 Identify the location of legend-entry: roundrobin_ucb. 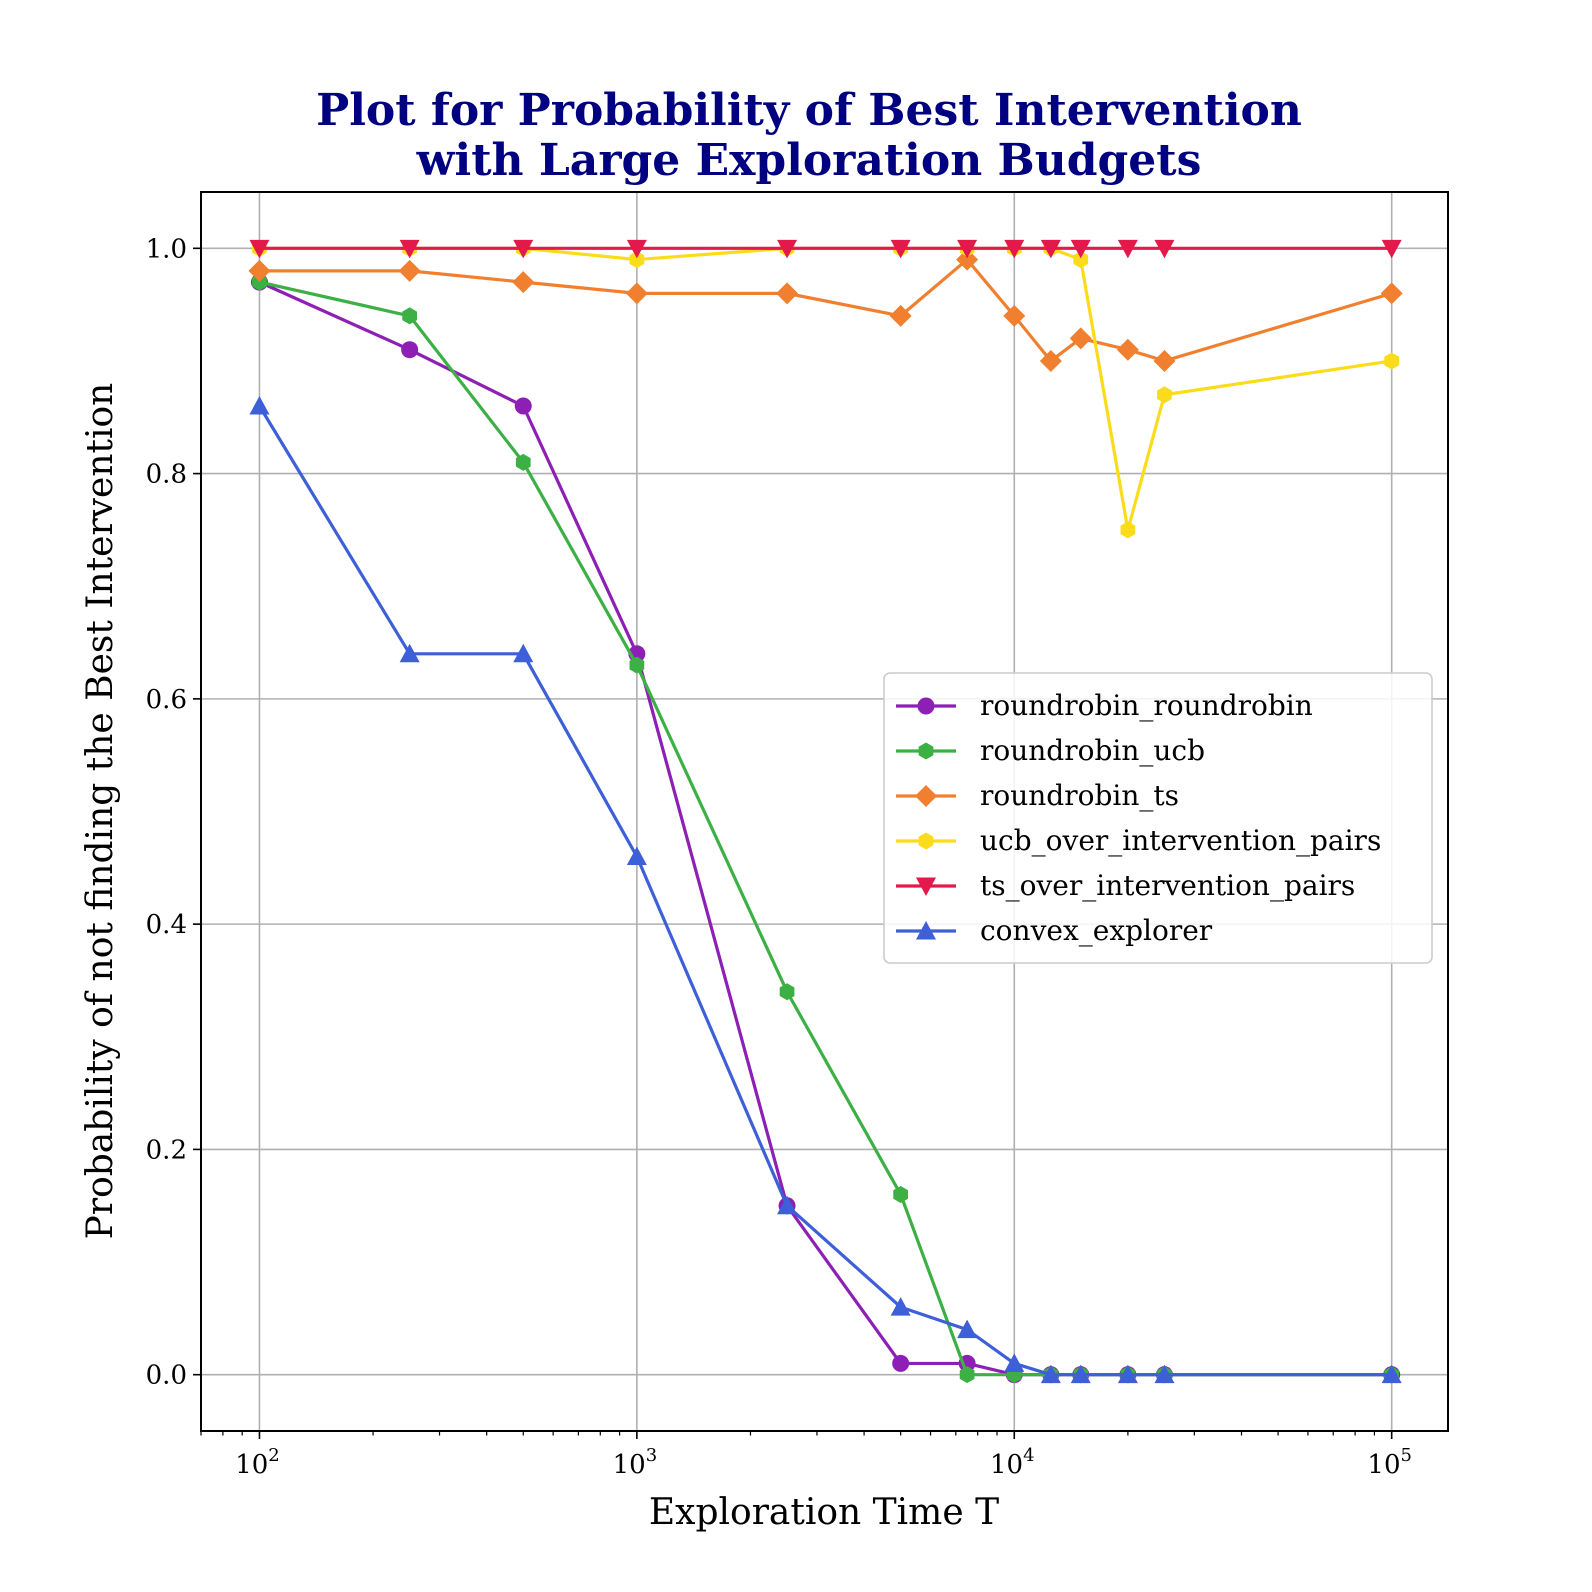
(1050, 750).